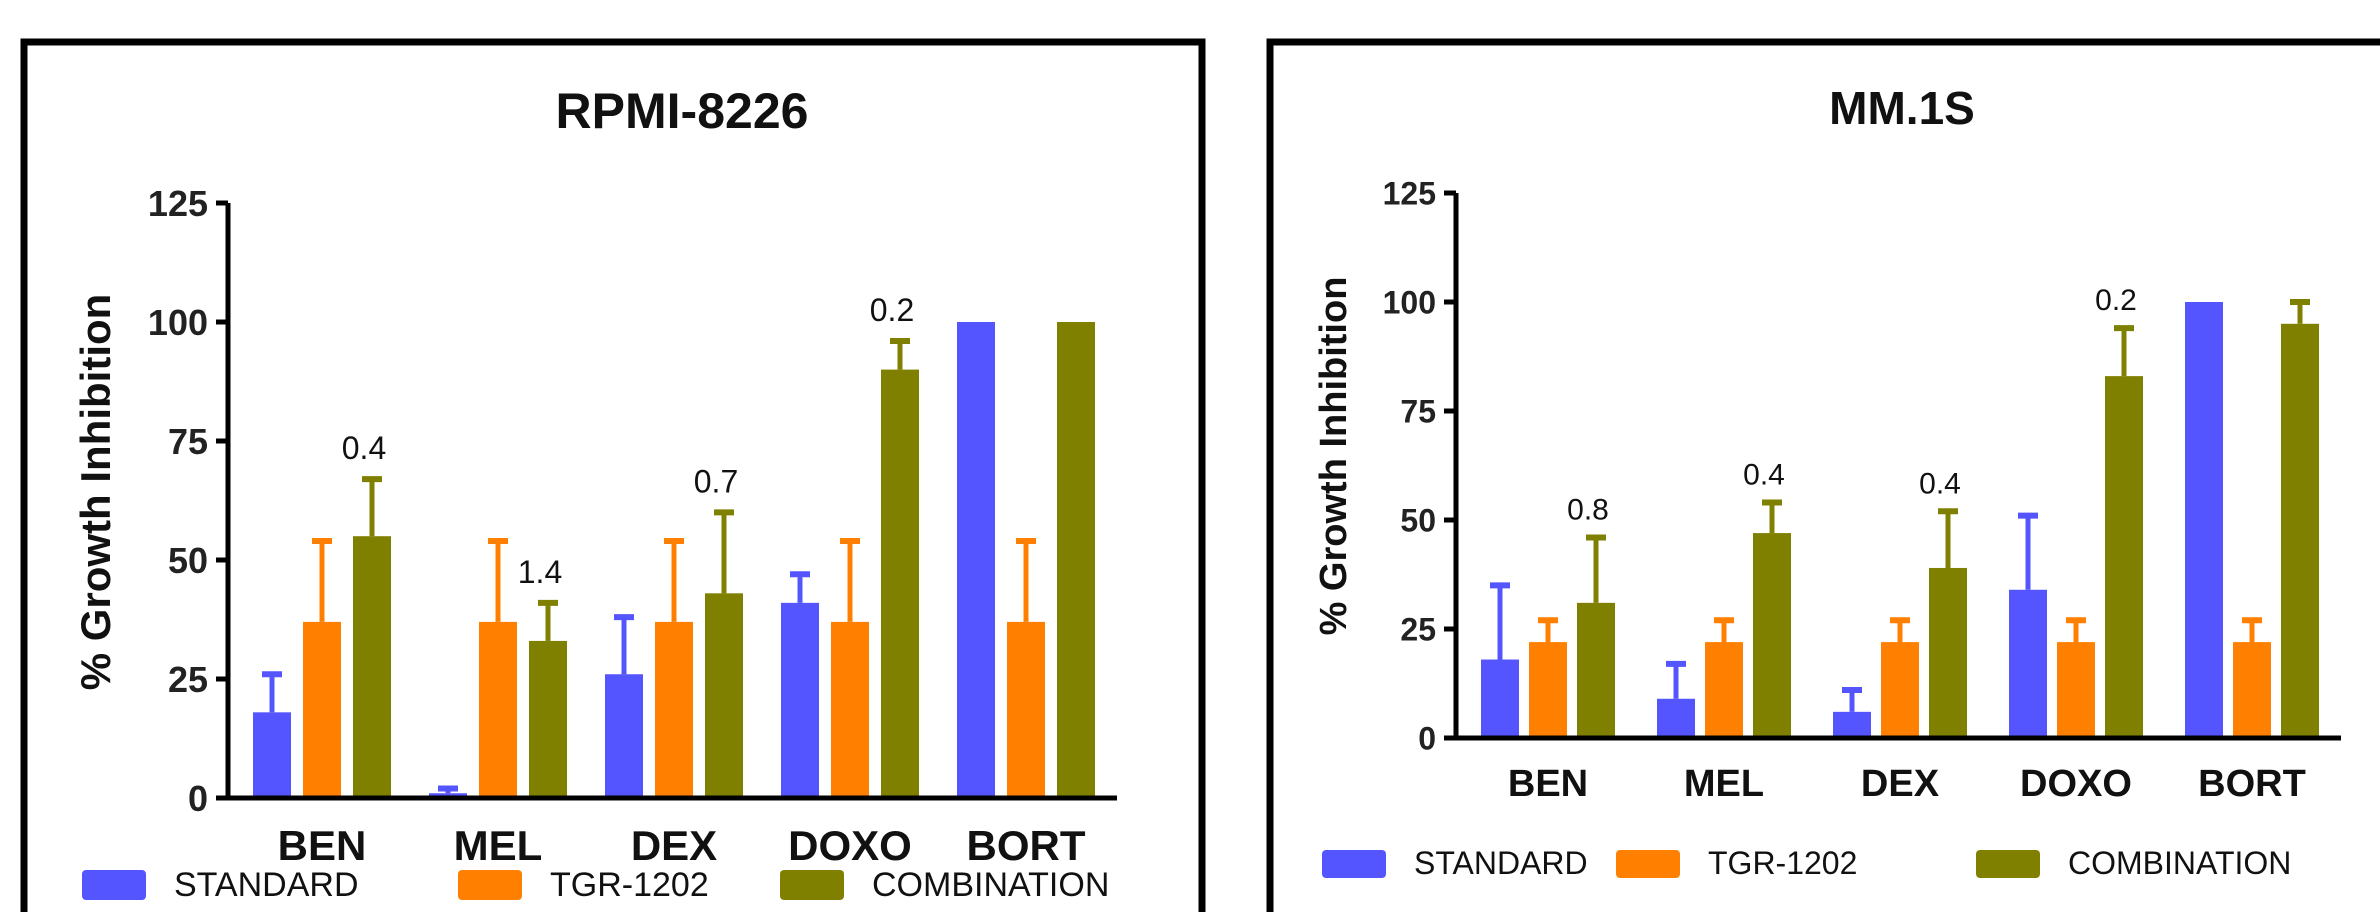 Image resolution: width=2380 pixels, height=917 pixels. Describe the element at coordinates (716, 481) in the screenshot. I see `data-annotation: 0.7` at that location.